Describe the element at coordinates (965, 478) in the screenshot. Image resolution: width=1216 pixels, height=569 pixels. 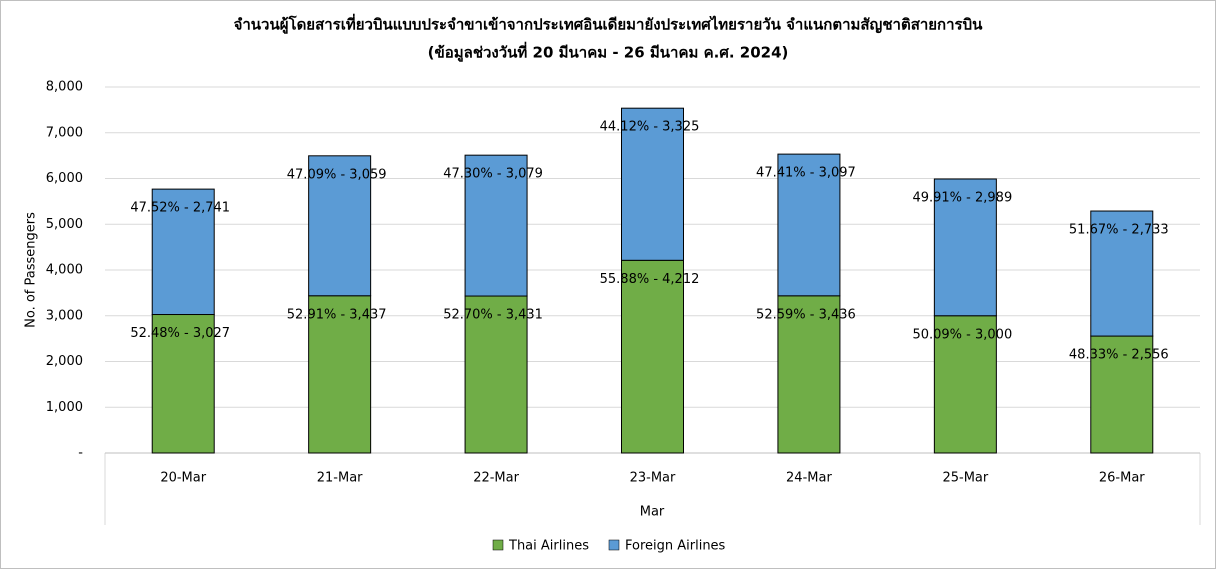
I see `x-tick-label: 25-Mar` at that location.